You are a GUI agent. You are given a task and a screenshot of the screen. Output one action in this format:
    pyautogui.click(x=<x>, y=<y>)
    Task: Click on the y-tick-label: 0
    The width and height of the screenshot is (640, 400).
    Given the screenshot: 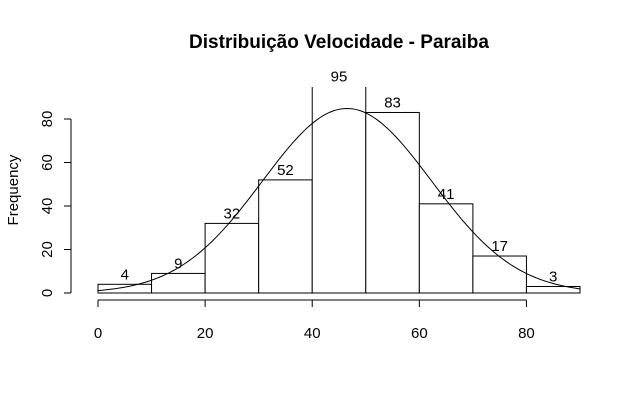 What is the action you would take?
    pyautogui.click(x=47, y=293)
    